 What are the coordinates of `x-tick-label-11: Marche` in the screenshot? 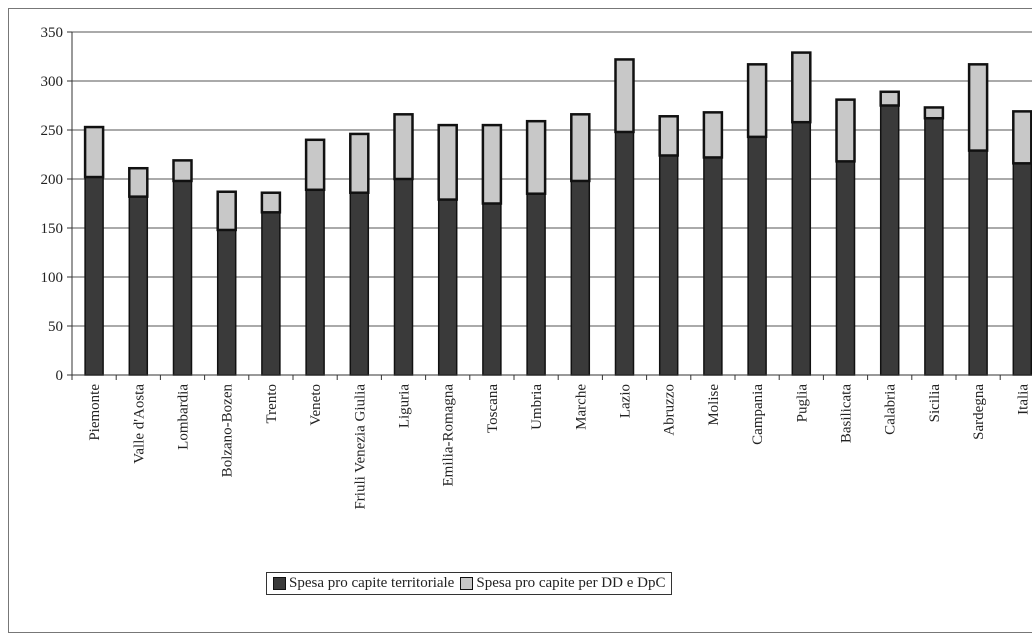 It's located at (581, 407).